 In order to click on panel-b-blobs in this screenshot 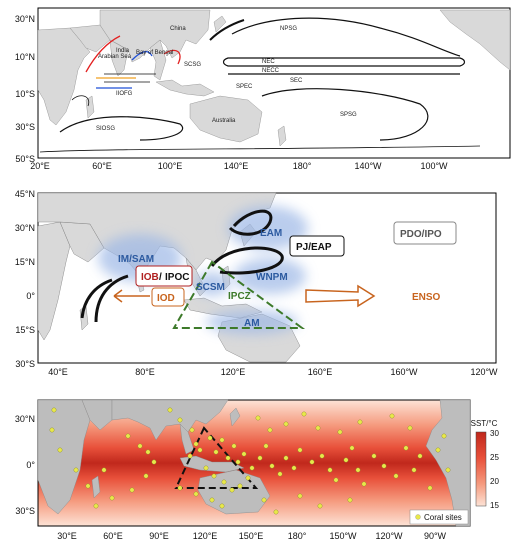, I will do `click(203, 270)`.